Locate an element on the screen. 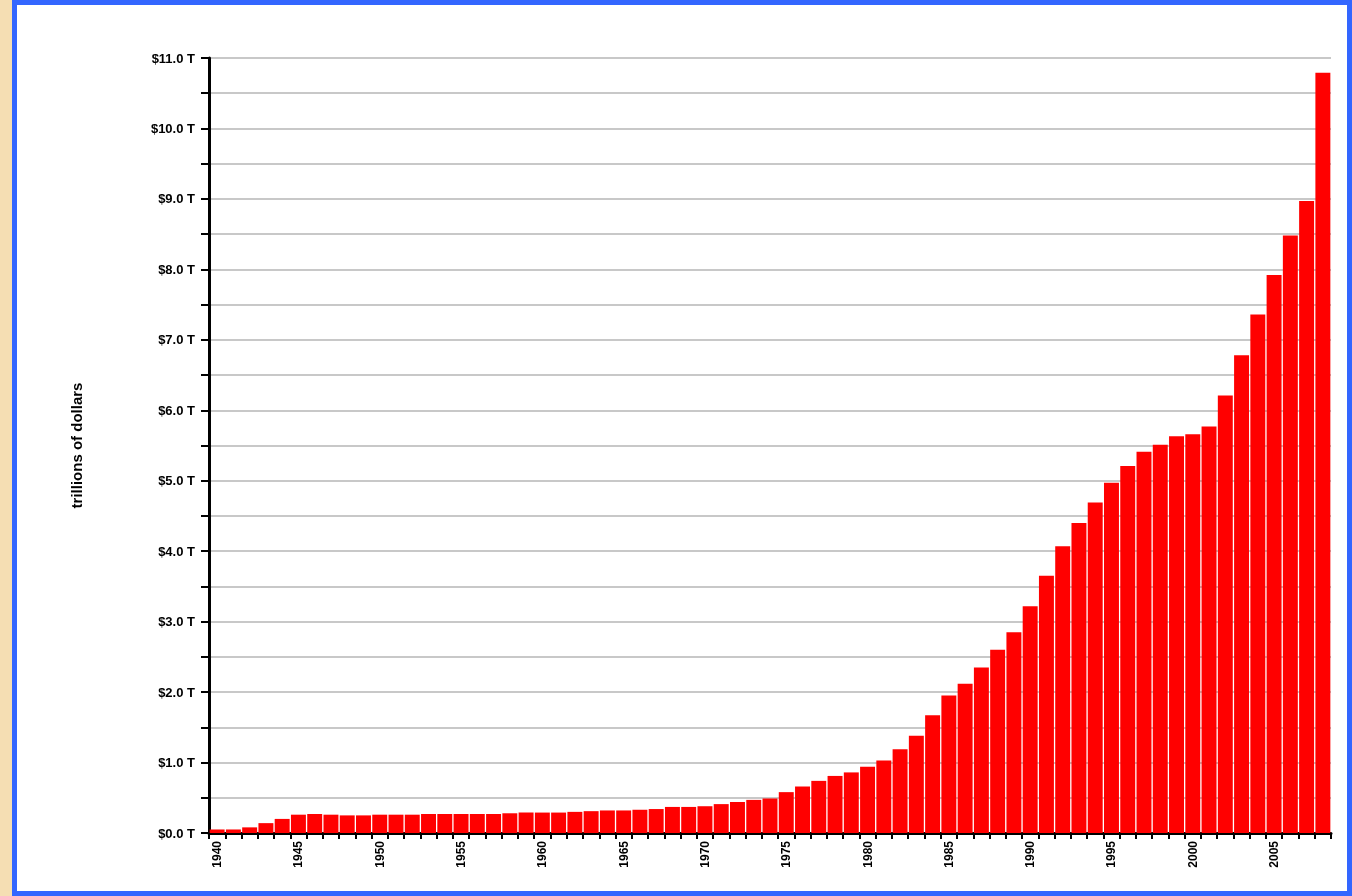  y-tick-label: $8.0 T is located at coordinates (177, 269).